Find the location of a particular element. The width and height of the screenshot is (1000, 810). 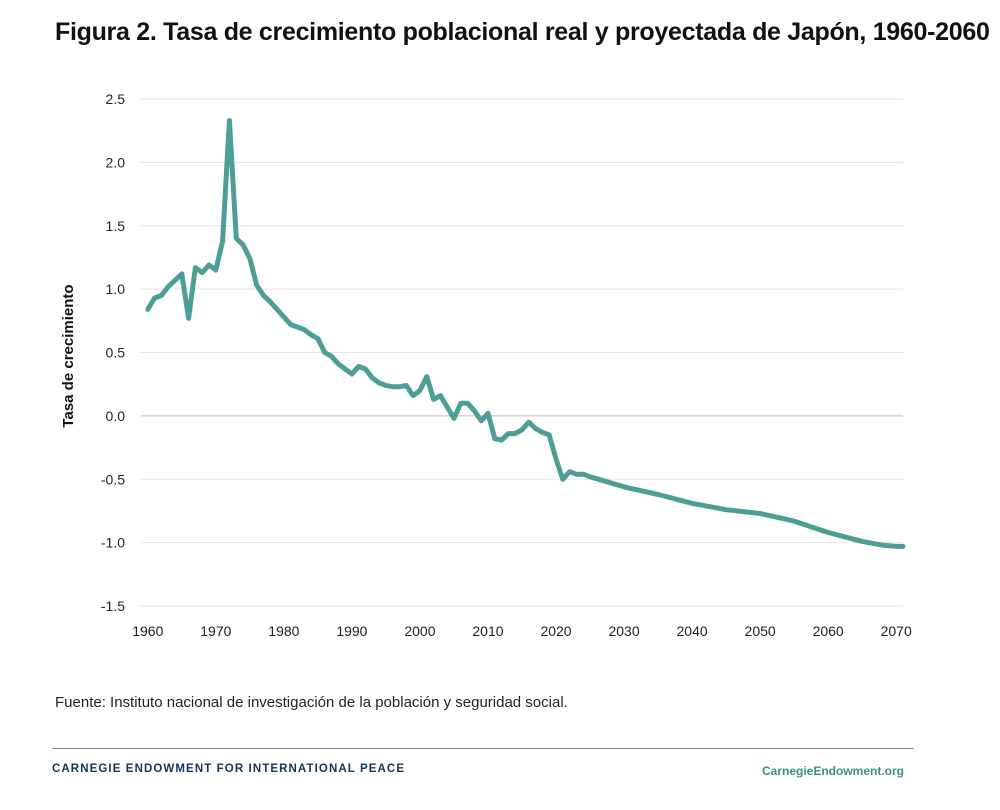

x-tick-label: 2070 is located at coordinates (896, 631).